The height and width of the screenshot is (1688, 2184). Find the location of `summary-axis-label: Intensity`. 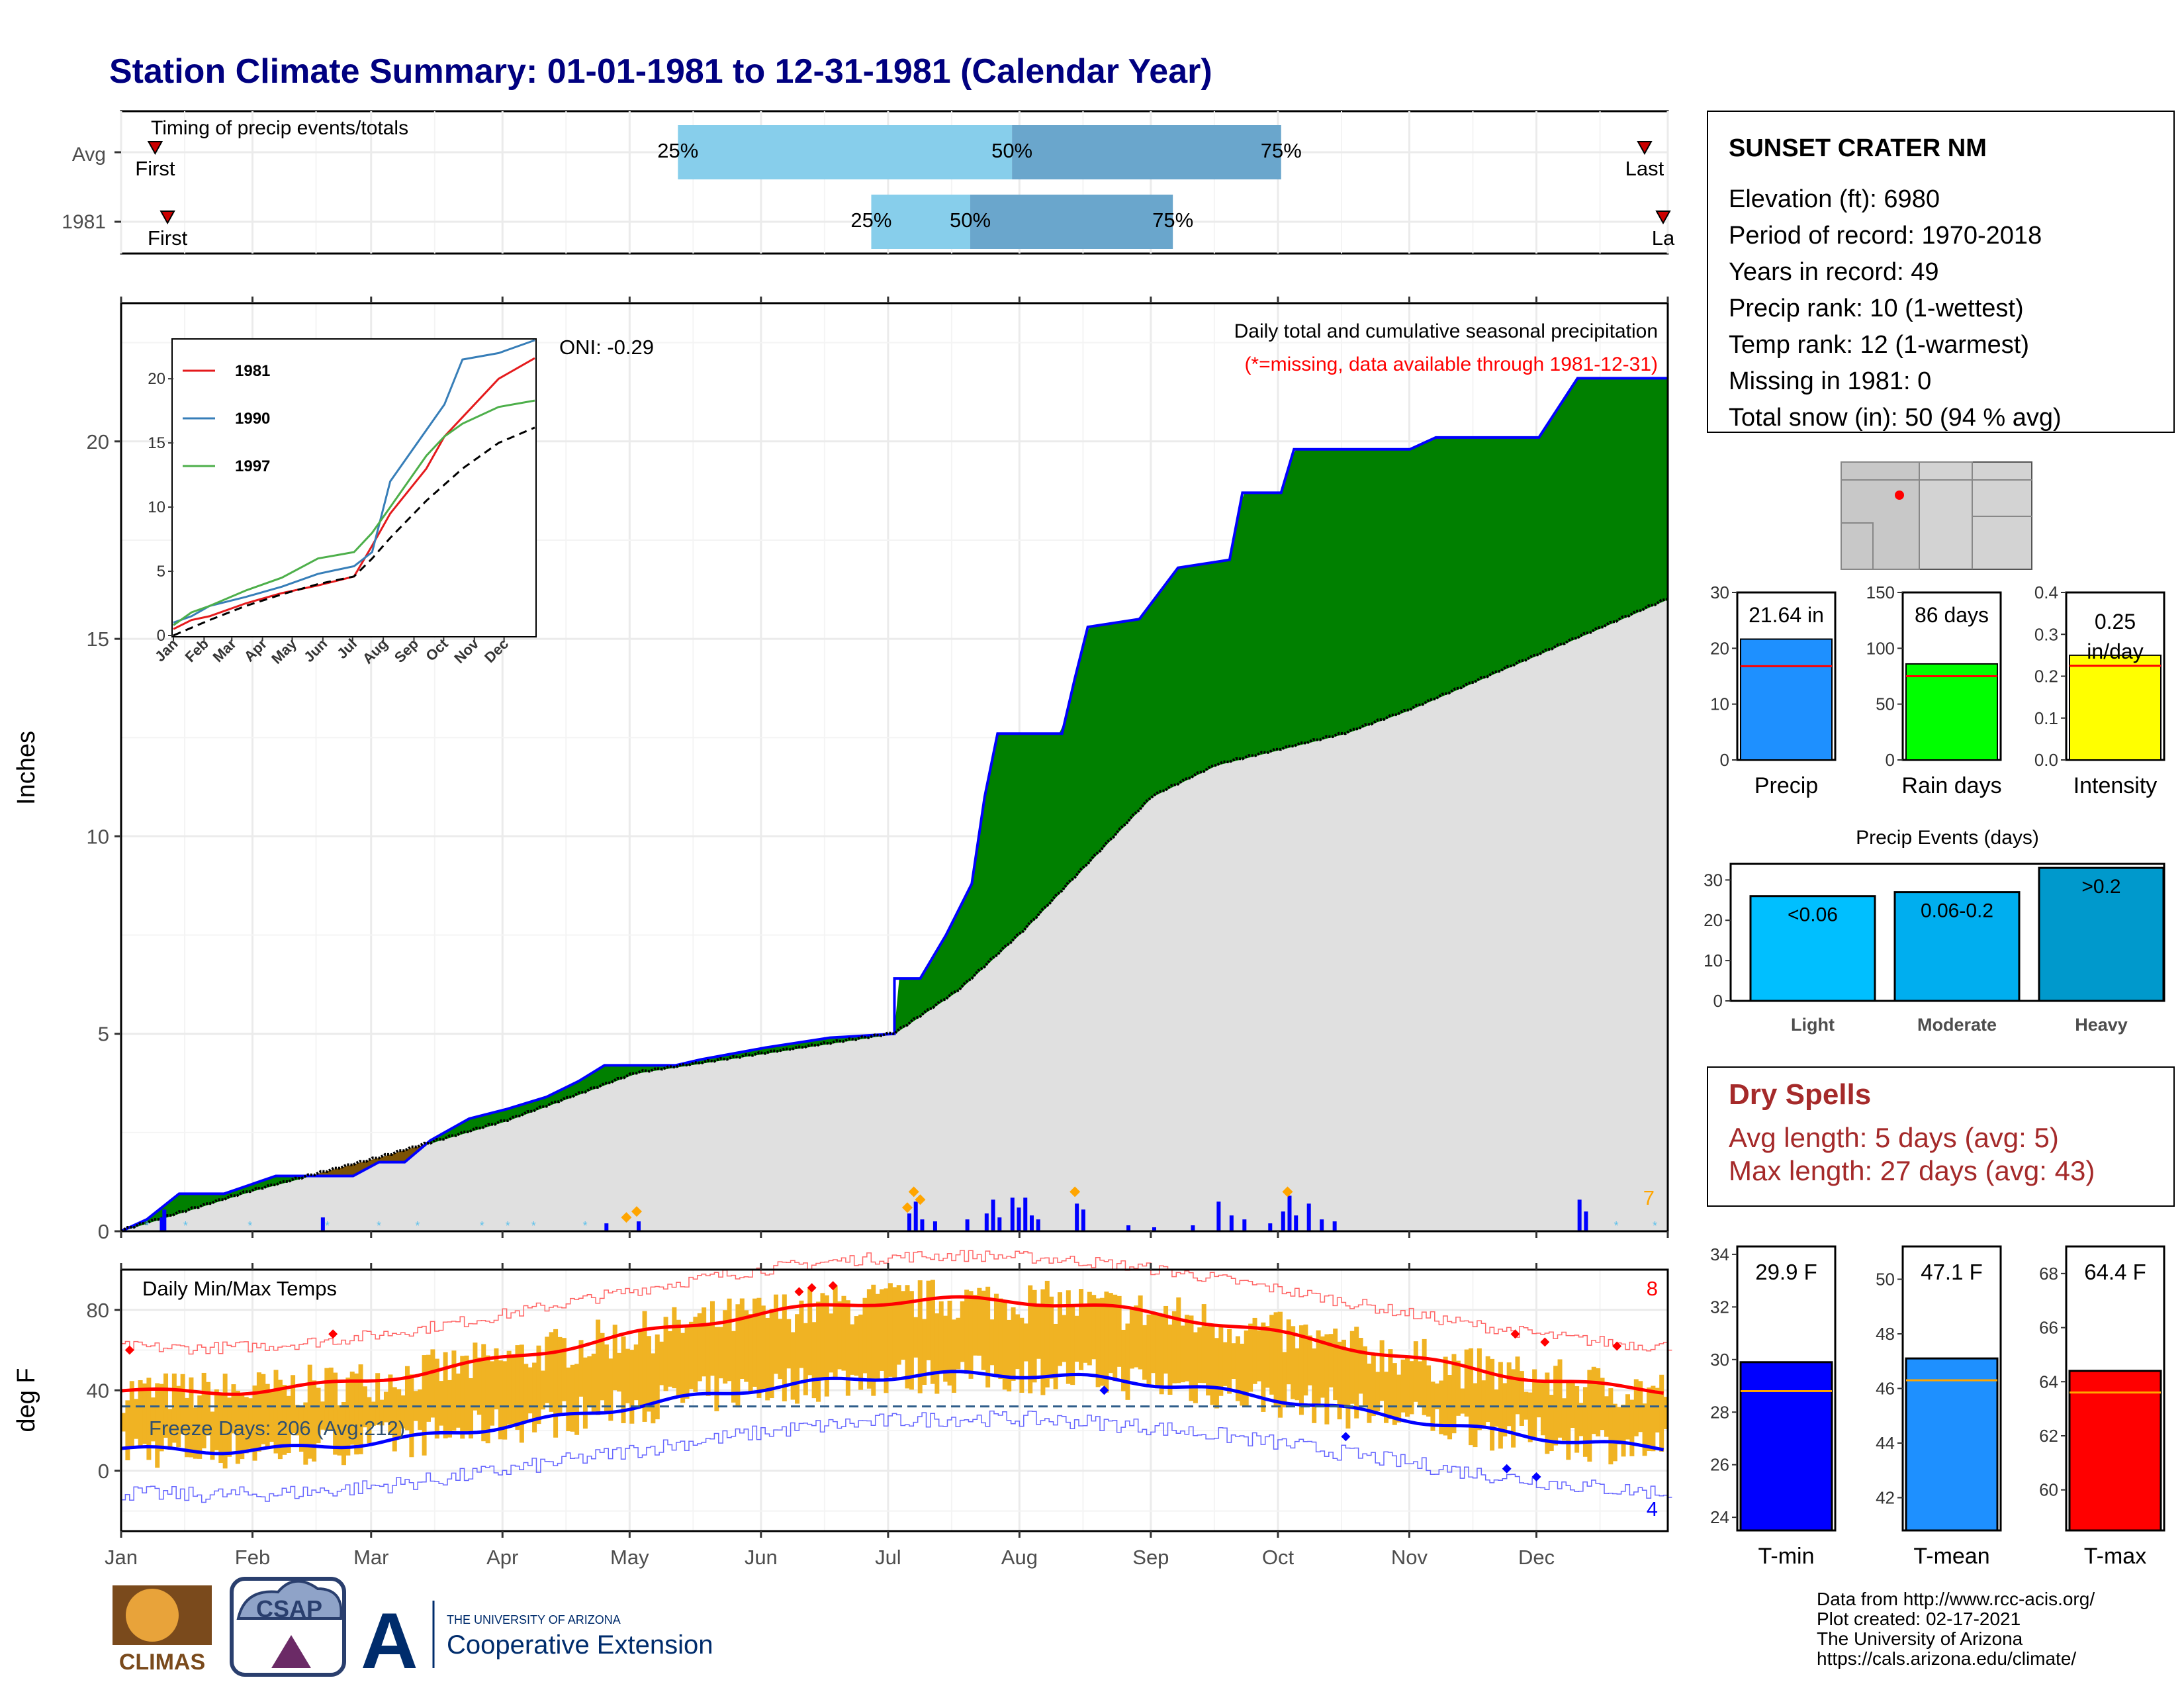

summary-axis-label: Intensity is located at coordinates (2115, 785).